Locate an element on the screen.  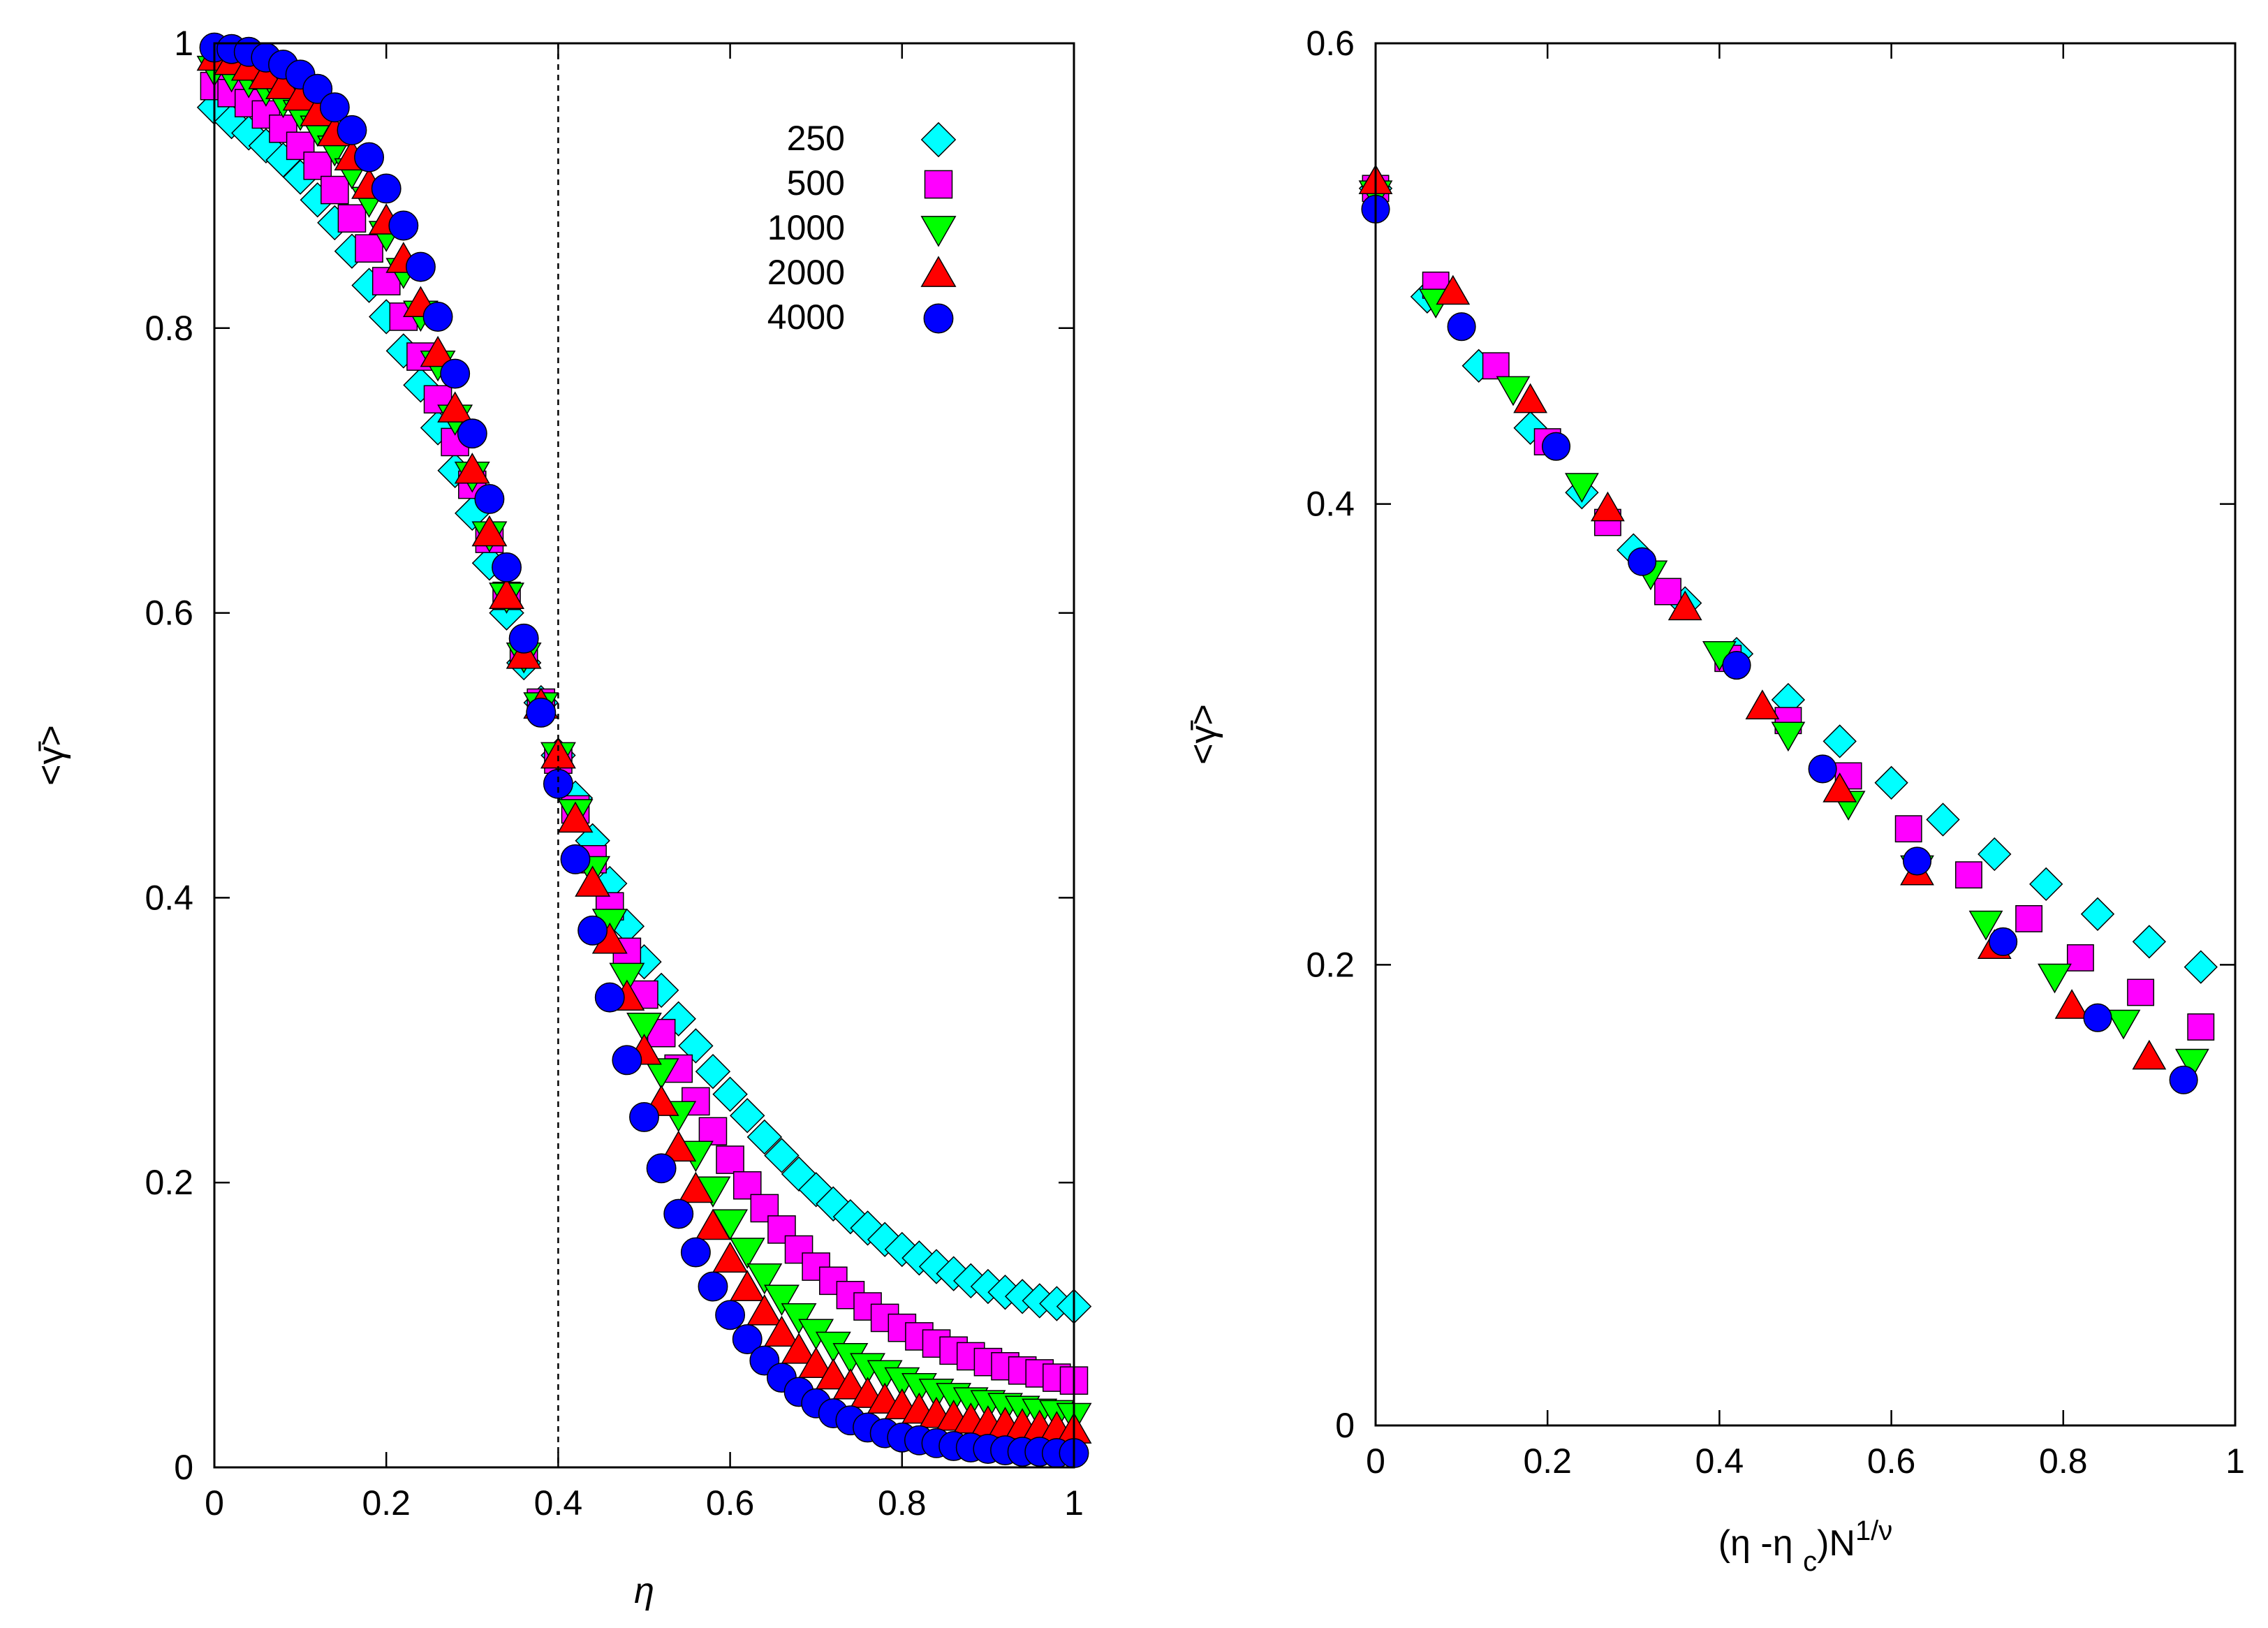
x-axis-label: (η -η c)N1/ν is located at coordinates (1805, 1547).